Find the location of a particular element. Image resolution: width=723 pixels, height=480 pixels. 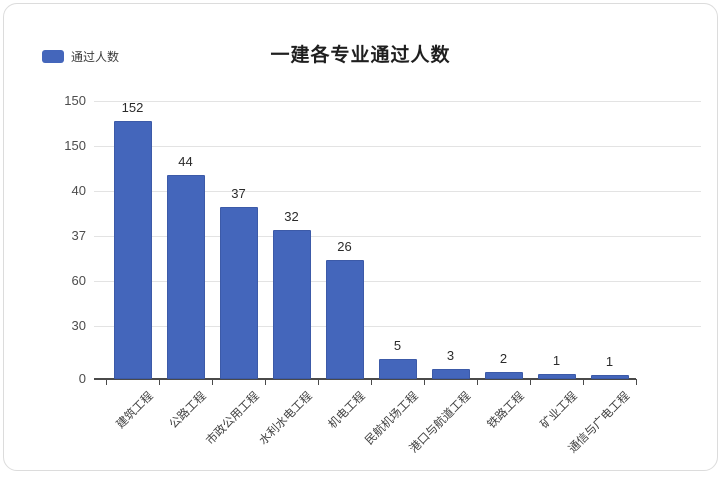

y-axis-tick-label: 0 is located at coordinates (82, 378).